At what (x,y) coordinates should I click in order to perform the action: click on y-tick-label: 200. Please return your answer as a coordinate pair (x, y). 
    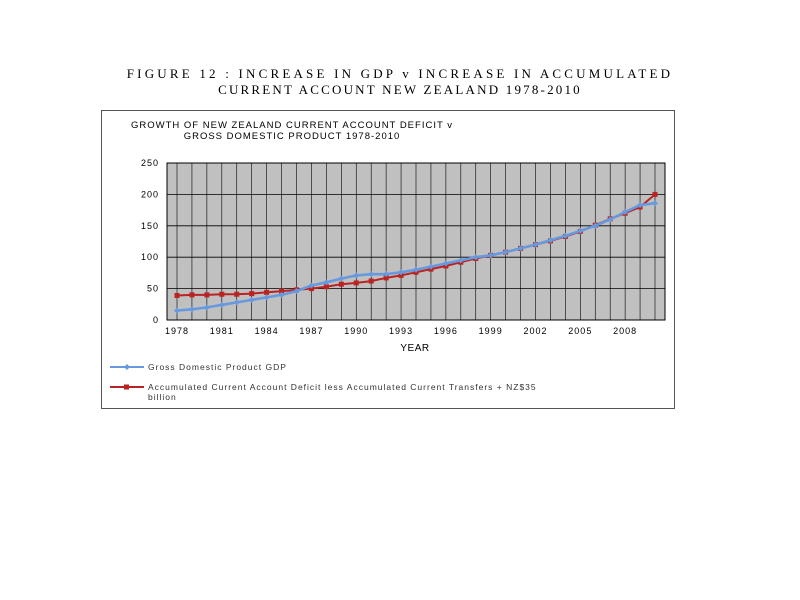
    Looking at the image, I should click on (150, 194).